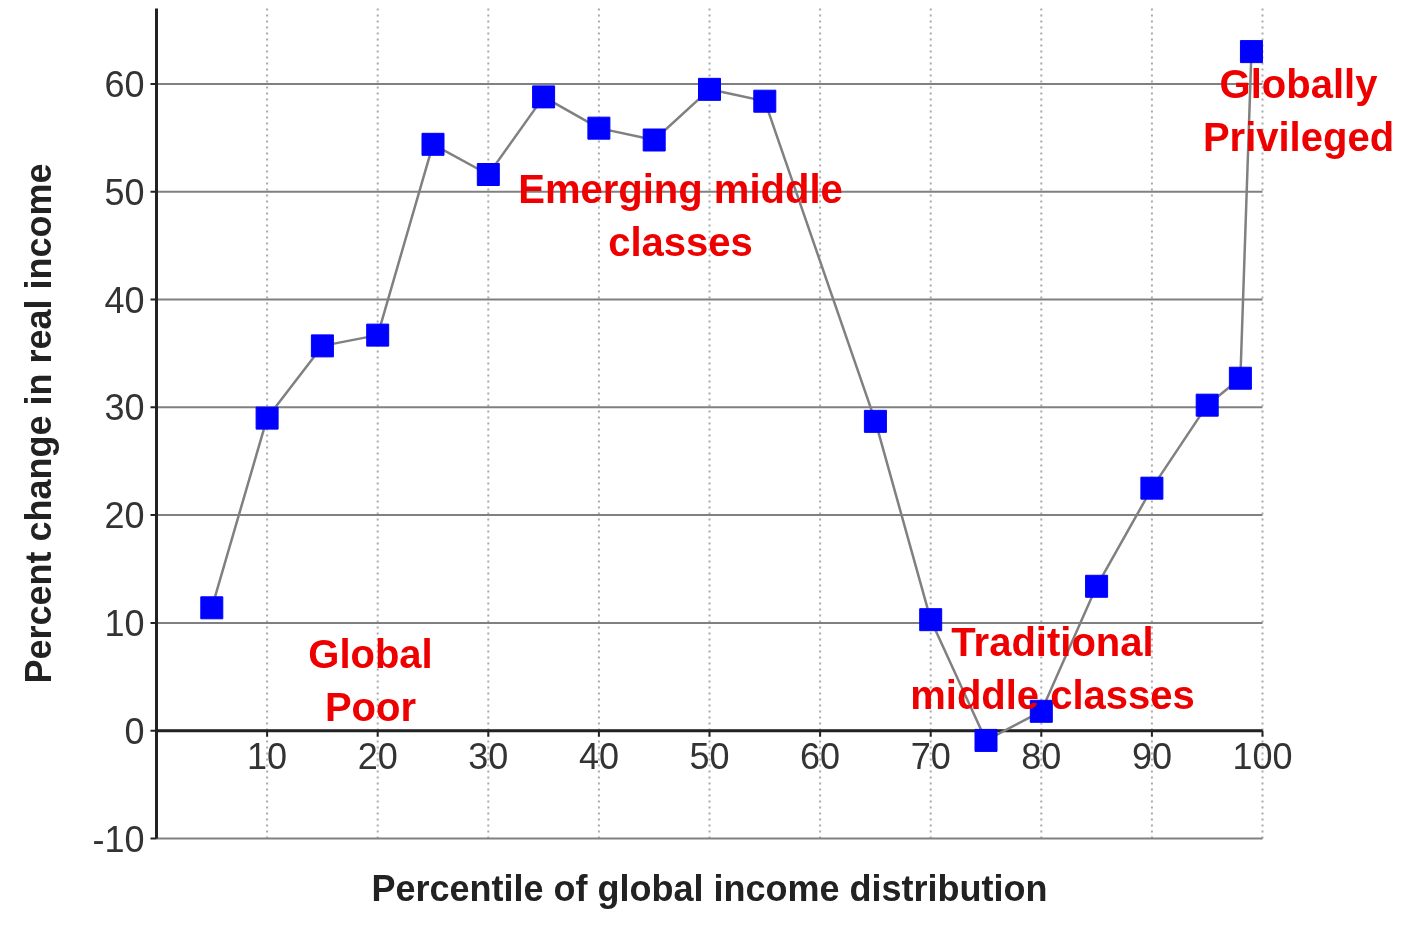 This screenshot has width=1410, height=951. Describe the element at coordinates (124, 516) in the screenshot. I see `y-tick-label: 20` at that location.